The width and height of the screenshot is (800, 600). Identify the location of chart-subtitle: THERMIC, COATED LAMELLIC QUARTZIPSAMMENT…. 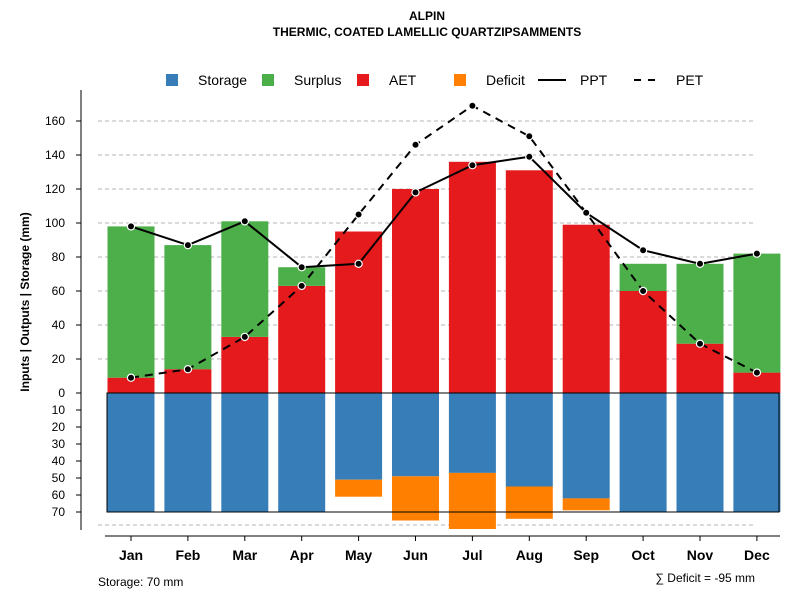
(427, 32).